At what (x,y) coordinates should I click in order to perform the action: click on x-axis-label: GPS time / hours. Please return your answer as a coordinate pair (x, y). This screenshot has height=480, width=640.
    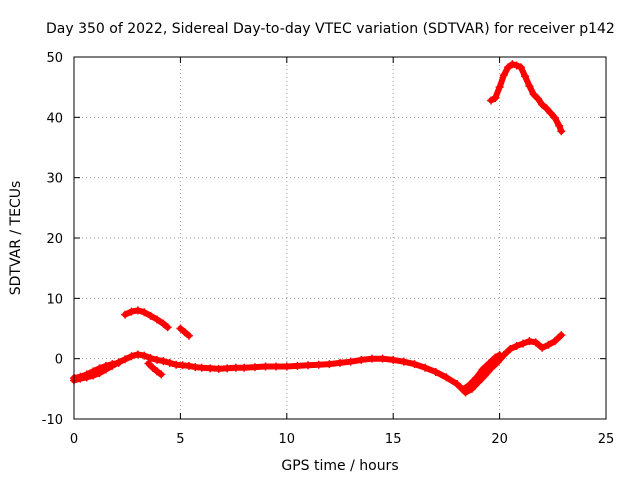
    Looking at the image, I should click on (339, 466).